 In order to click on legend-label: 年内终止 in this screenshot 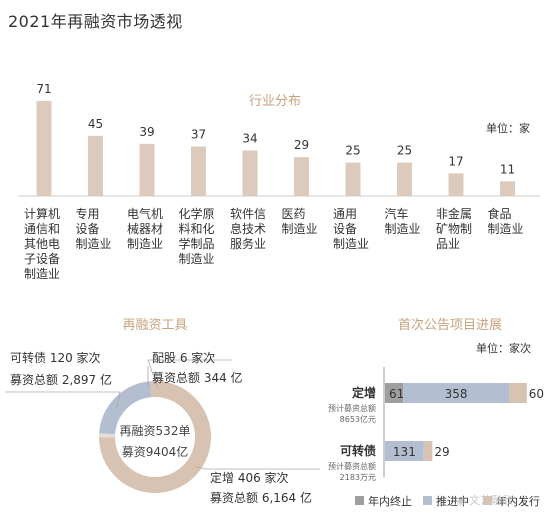, I will do `click(390, 501)`.